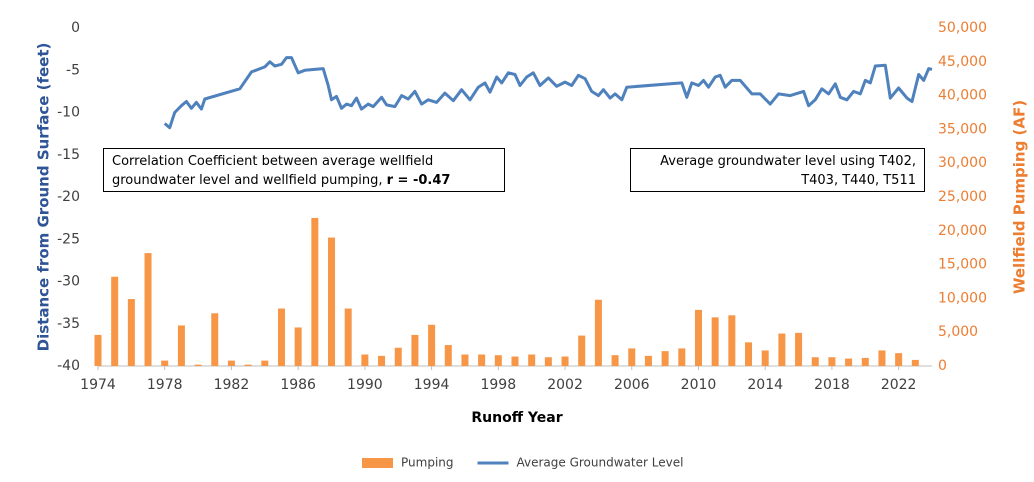  I want to click on x-tick-label: 2002, so click(565, 385).